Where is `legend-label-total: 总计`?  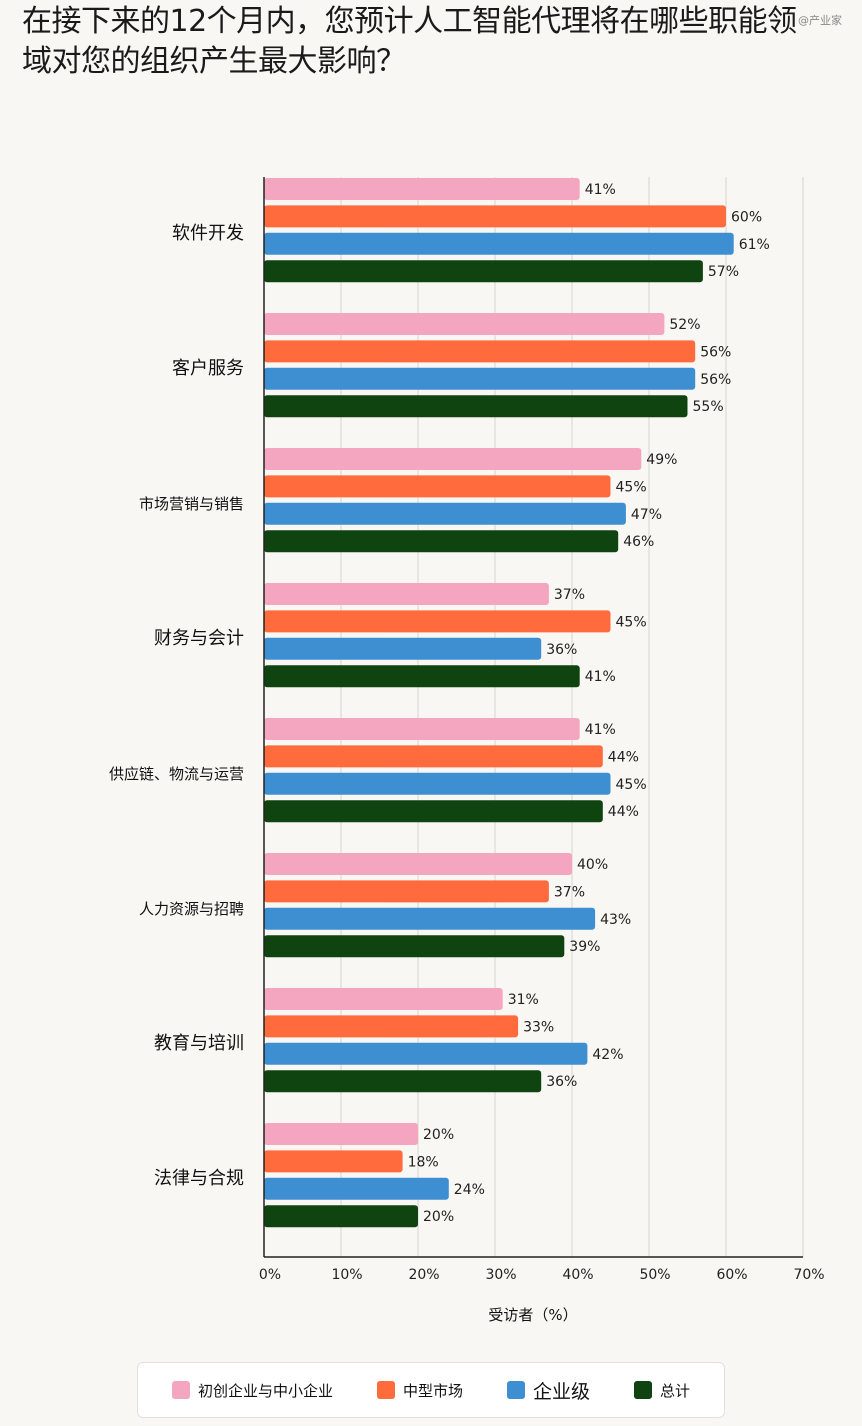 legend-label-total: 总计 is located at coordinates (674, 1390).